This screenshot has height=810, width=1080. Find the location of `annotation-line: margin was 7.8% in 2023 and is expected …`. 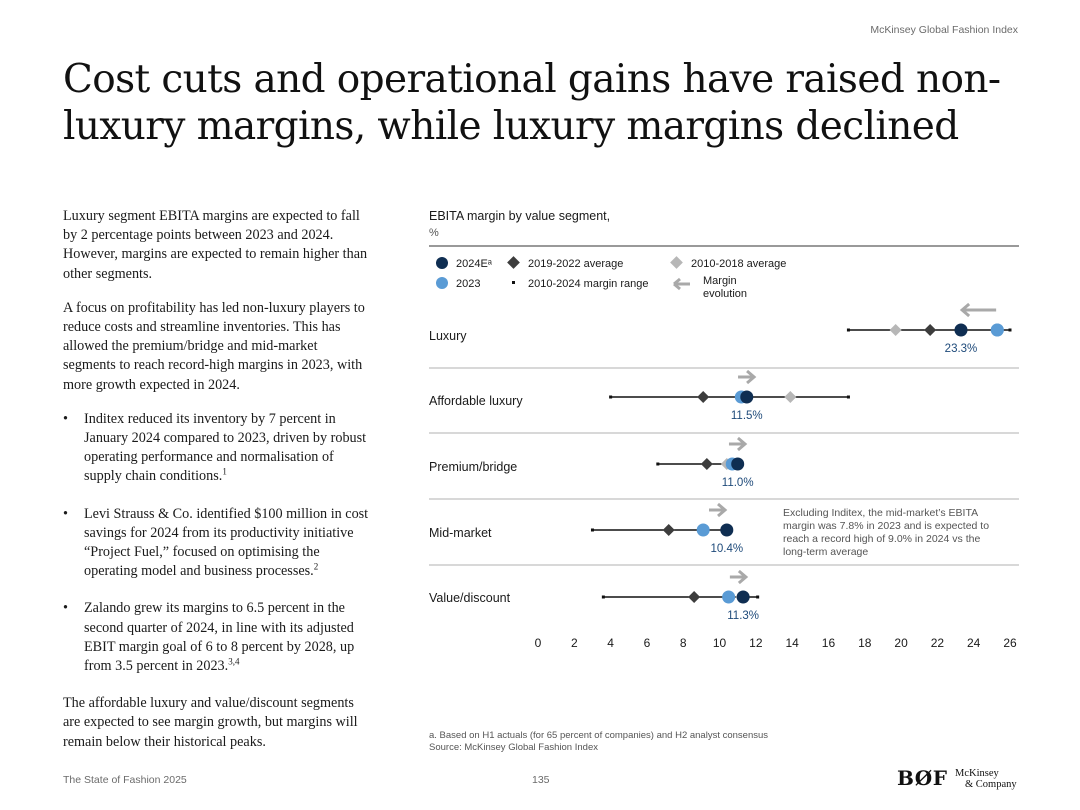

annotation-line: margin was 7.8% in 2023 and is expected … is located at coordinates (886, 526).